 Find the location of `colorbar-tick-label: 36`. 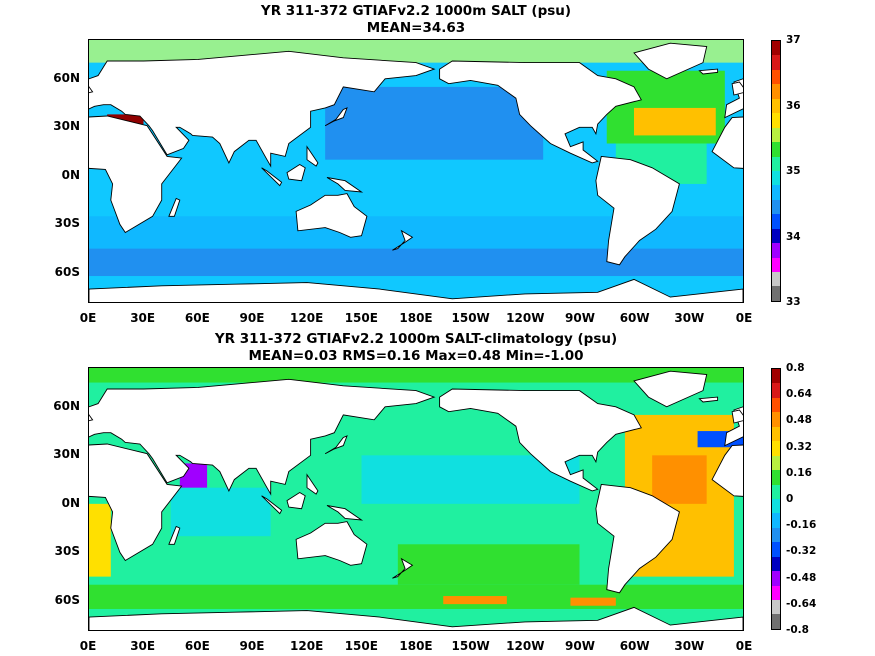

colorbar-tick-label: 36 is located at coordinates (793, 105).